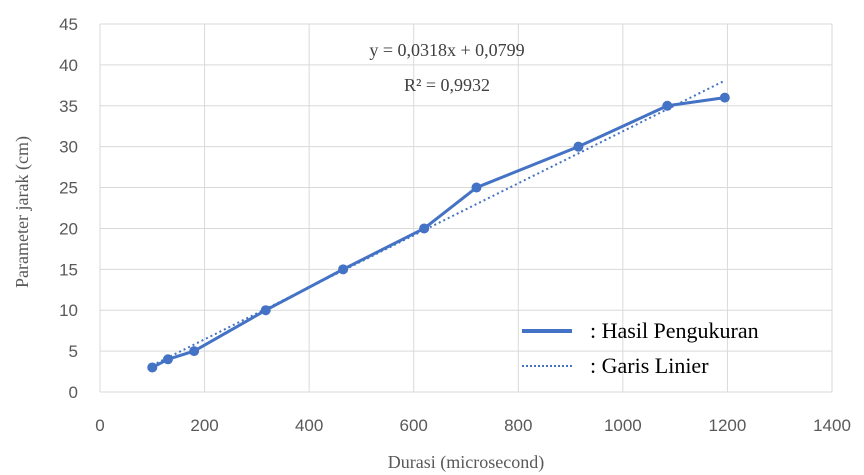 The height and width of the screenshot is (475, 864). Describe the element at coordinates (73, 392) in the screenshot. I see `y-tick-label: 0` at that location.